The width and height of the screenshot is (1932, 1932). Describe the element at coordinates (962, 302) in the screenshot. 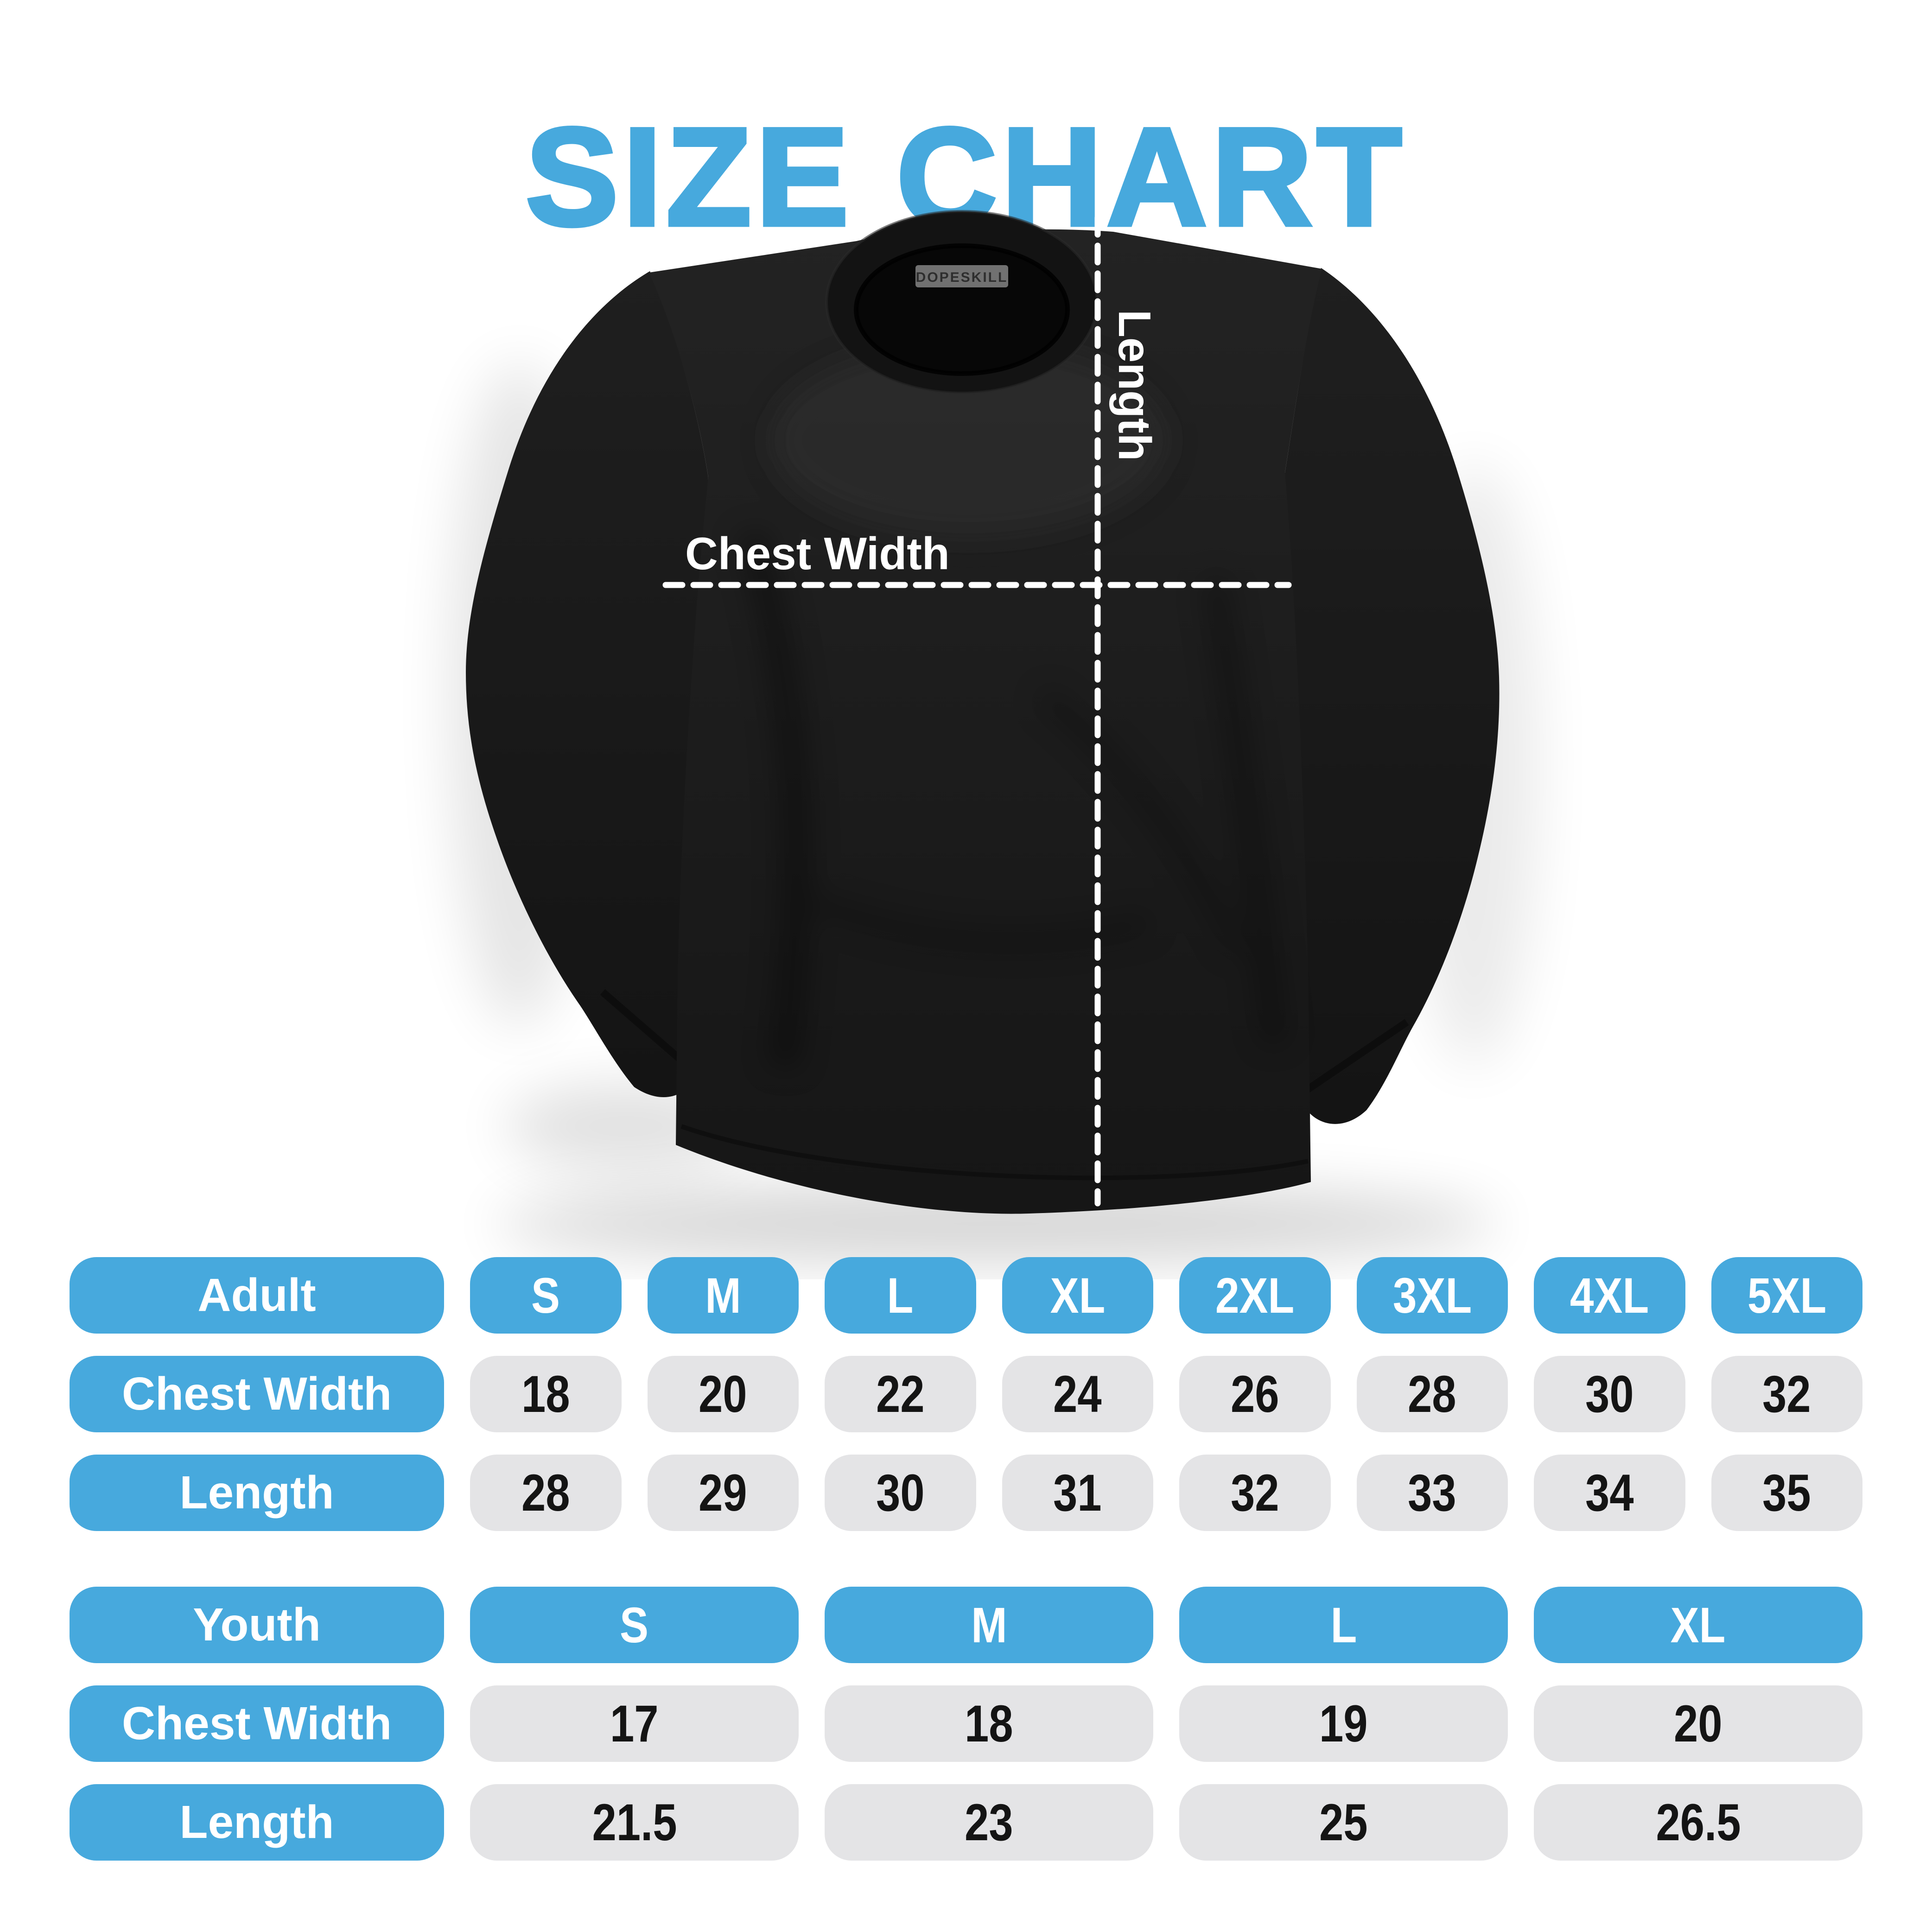

I see `collar: DOPESKILL` at that location.